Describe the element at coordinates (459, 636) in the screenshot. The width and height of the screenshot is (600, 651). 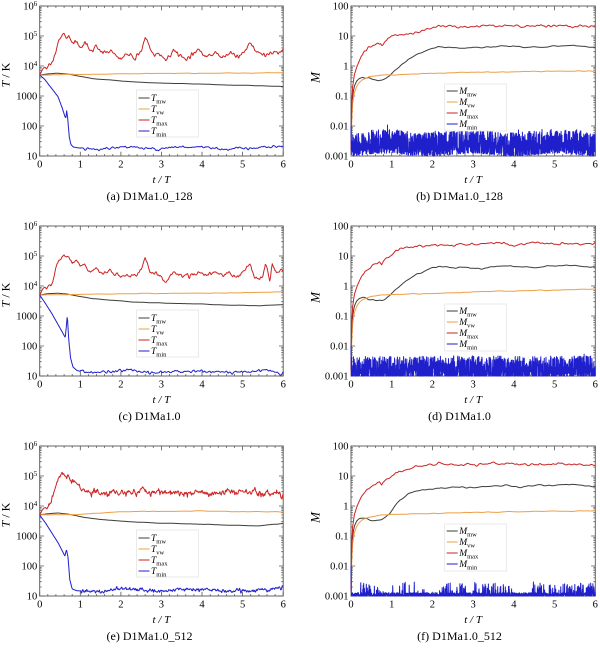
I see `svg-text: (f) D1Ma1.0_512` at that location.